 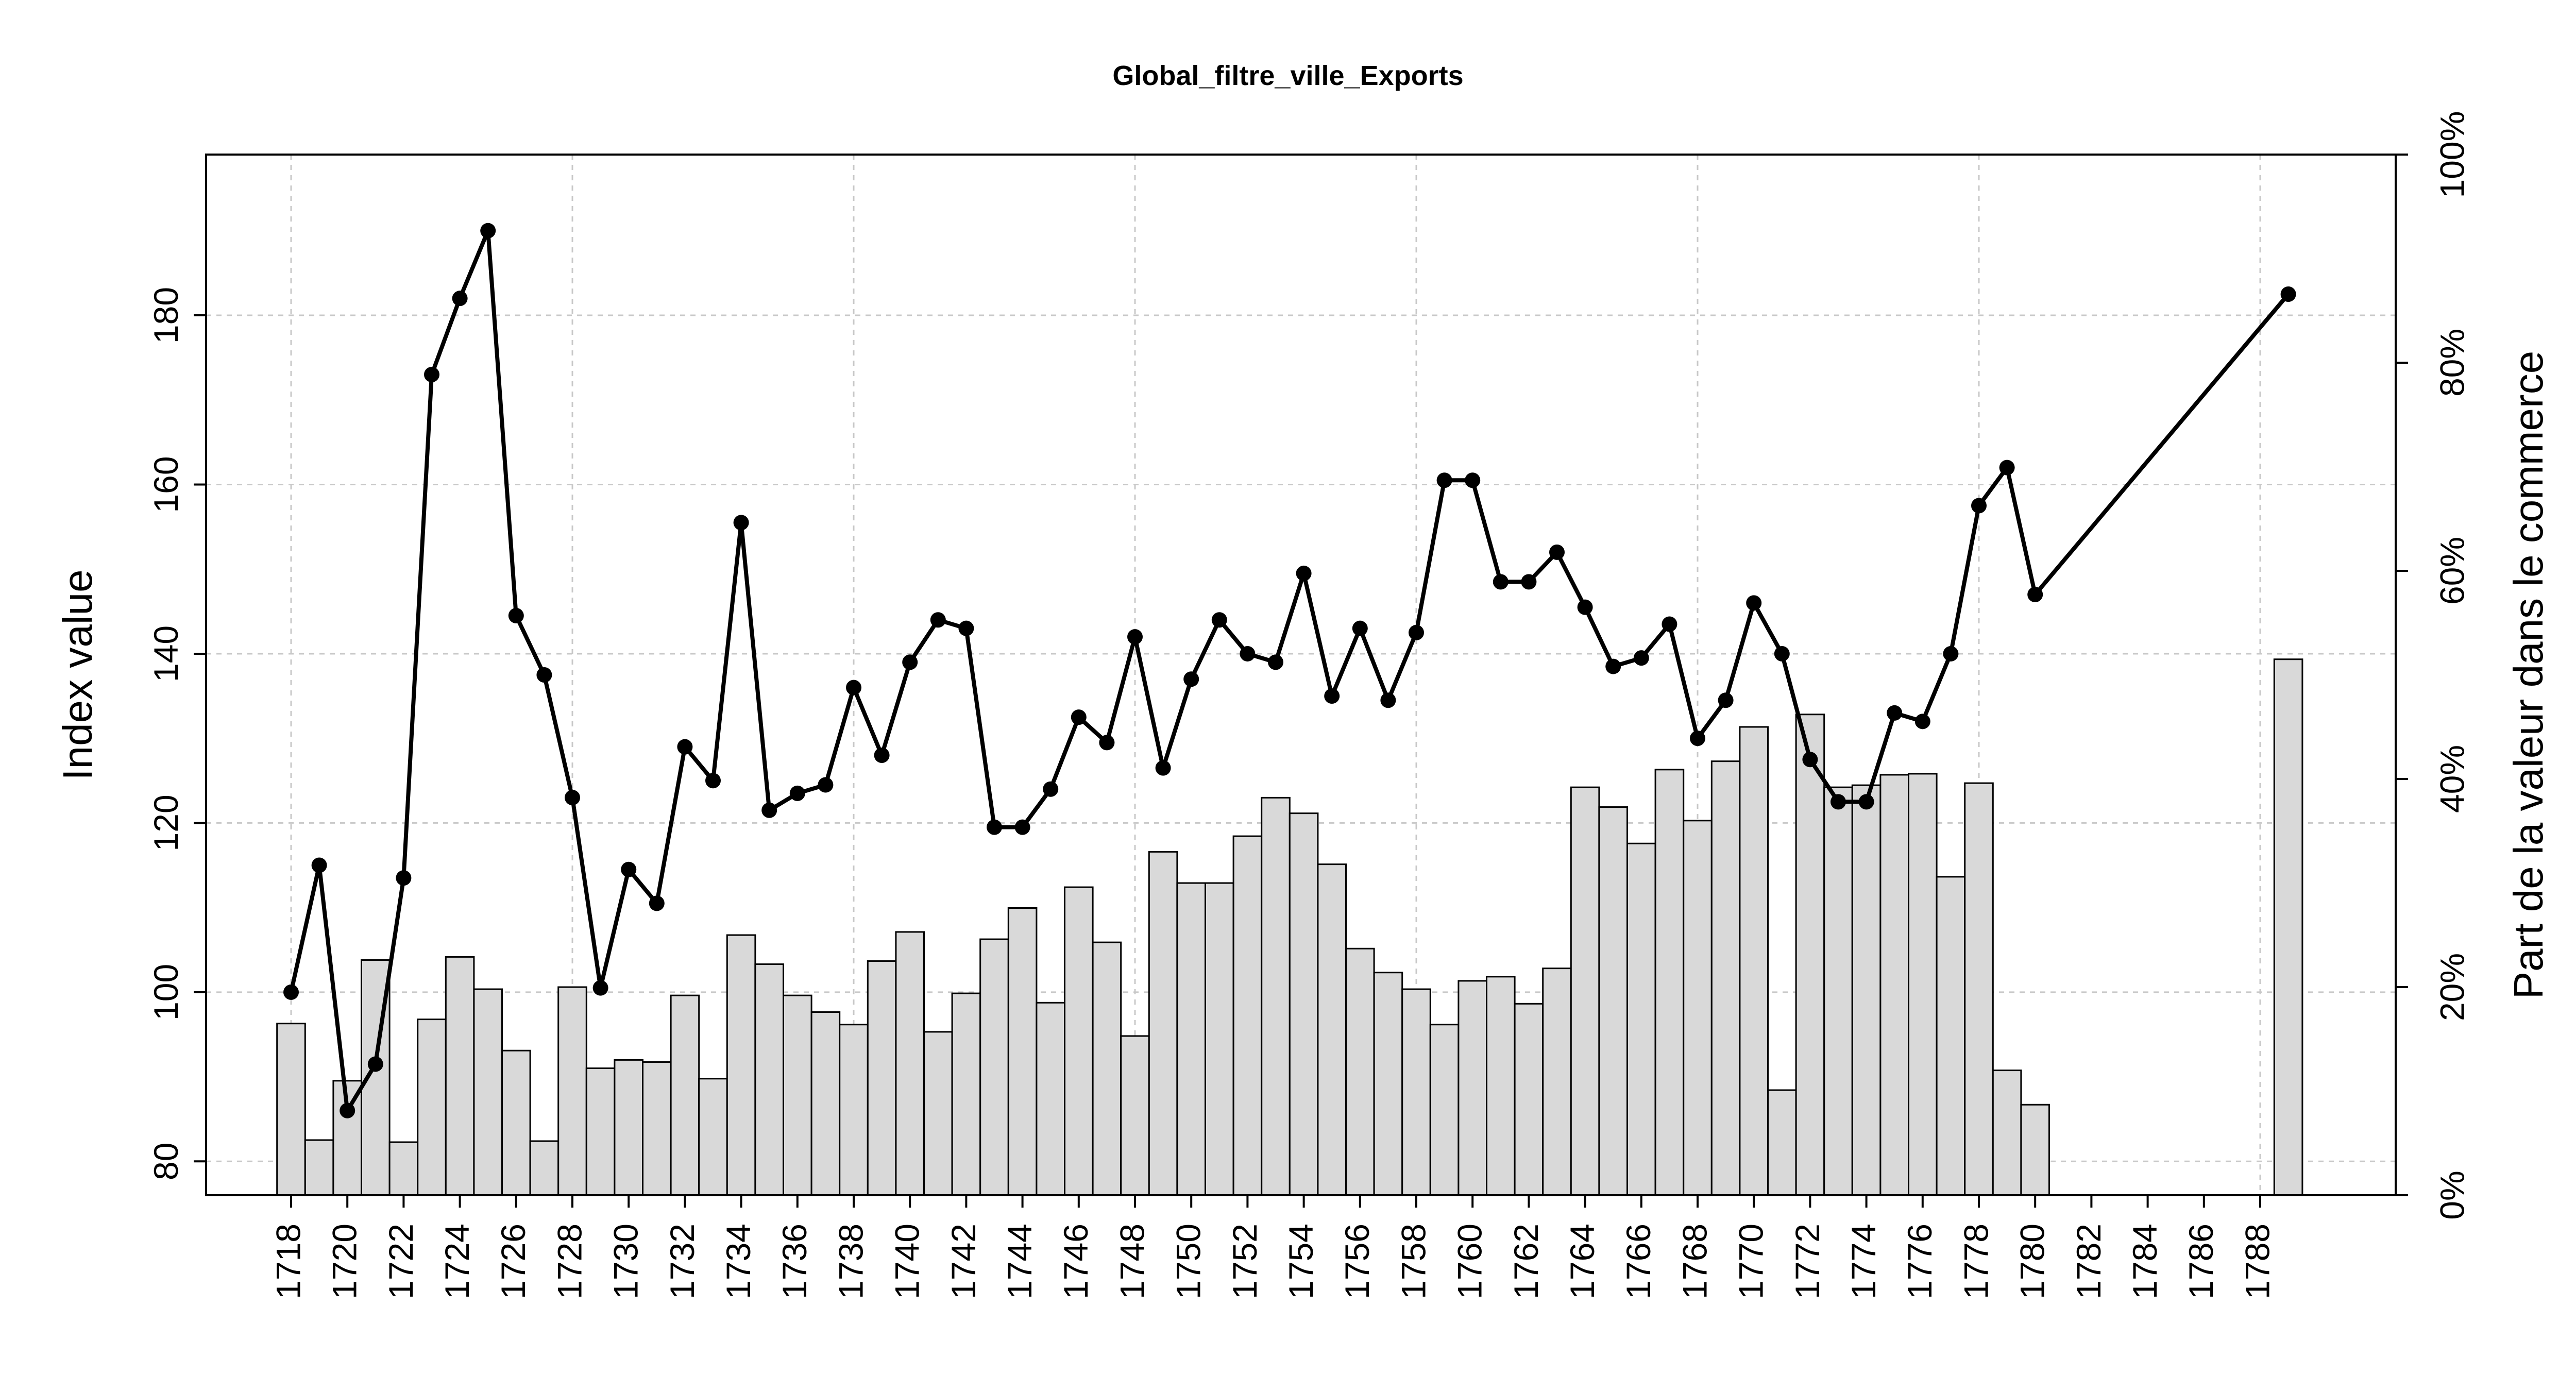 I want to click on y-left-tick-label: 120, so click(x=166, y=822).